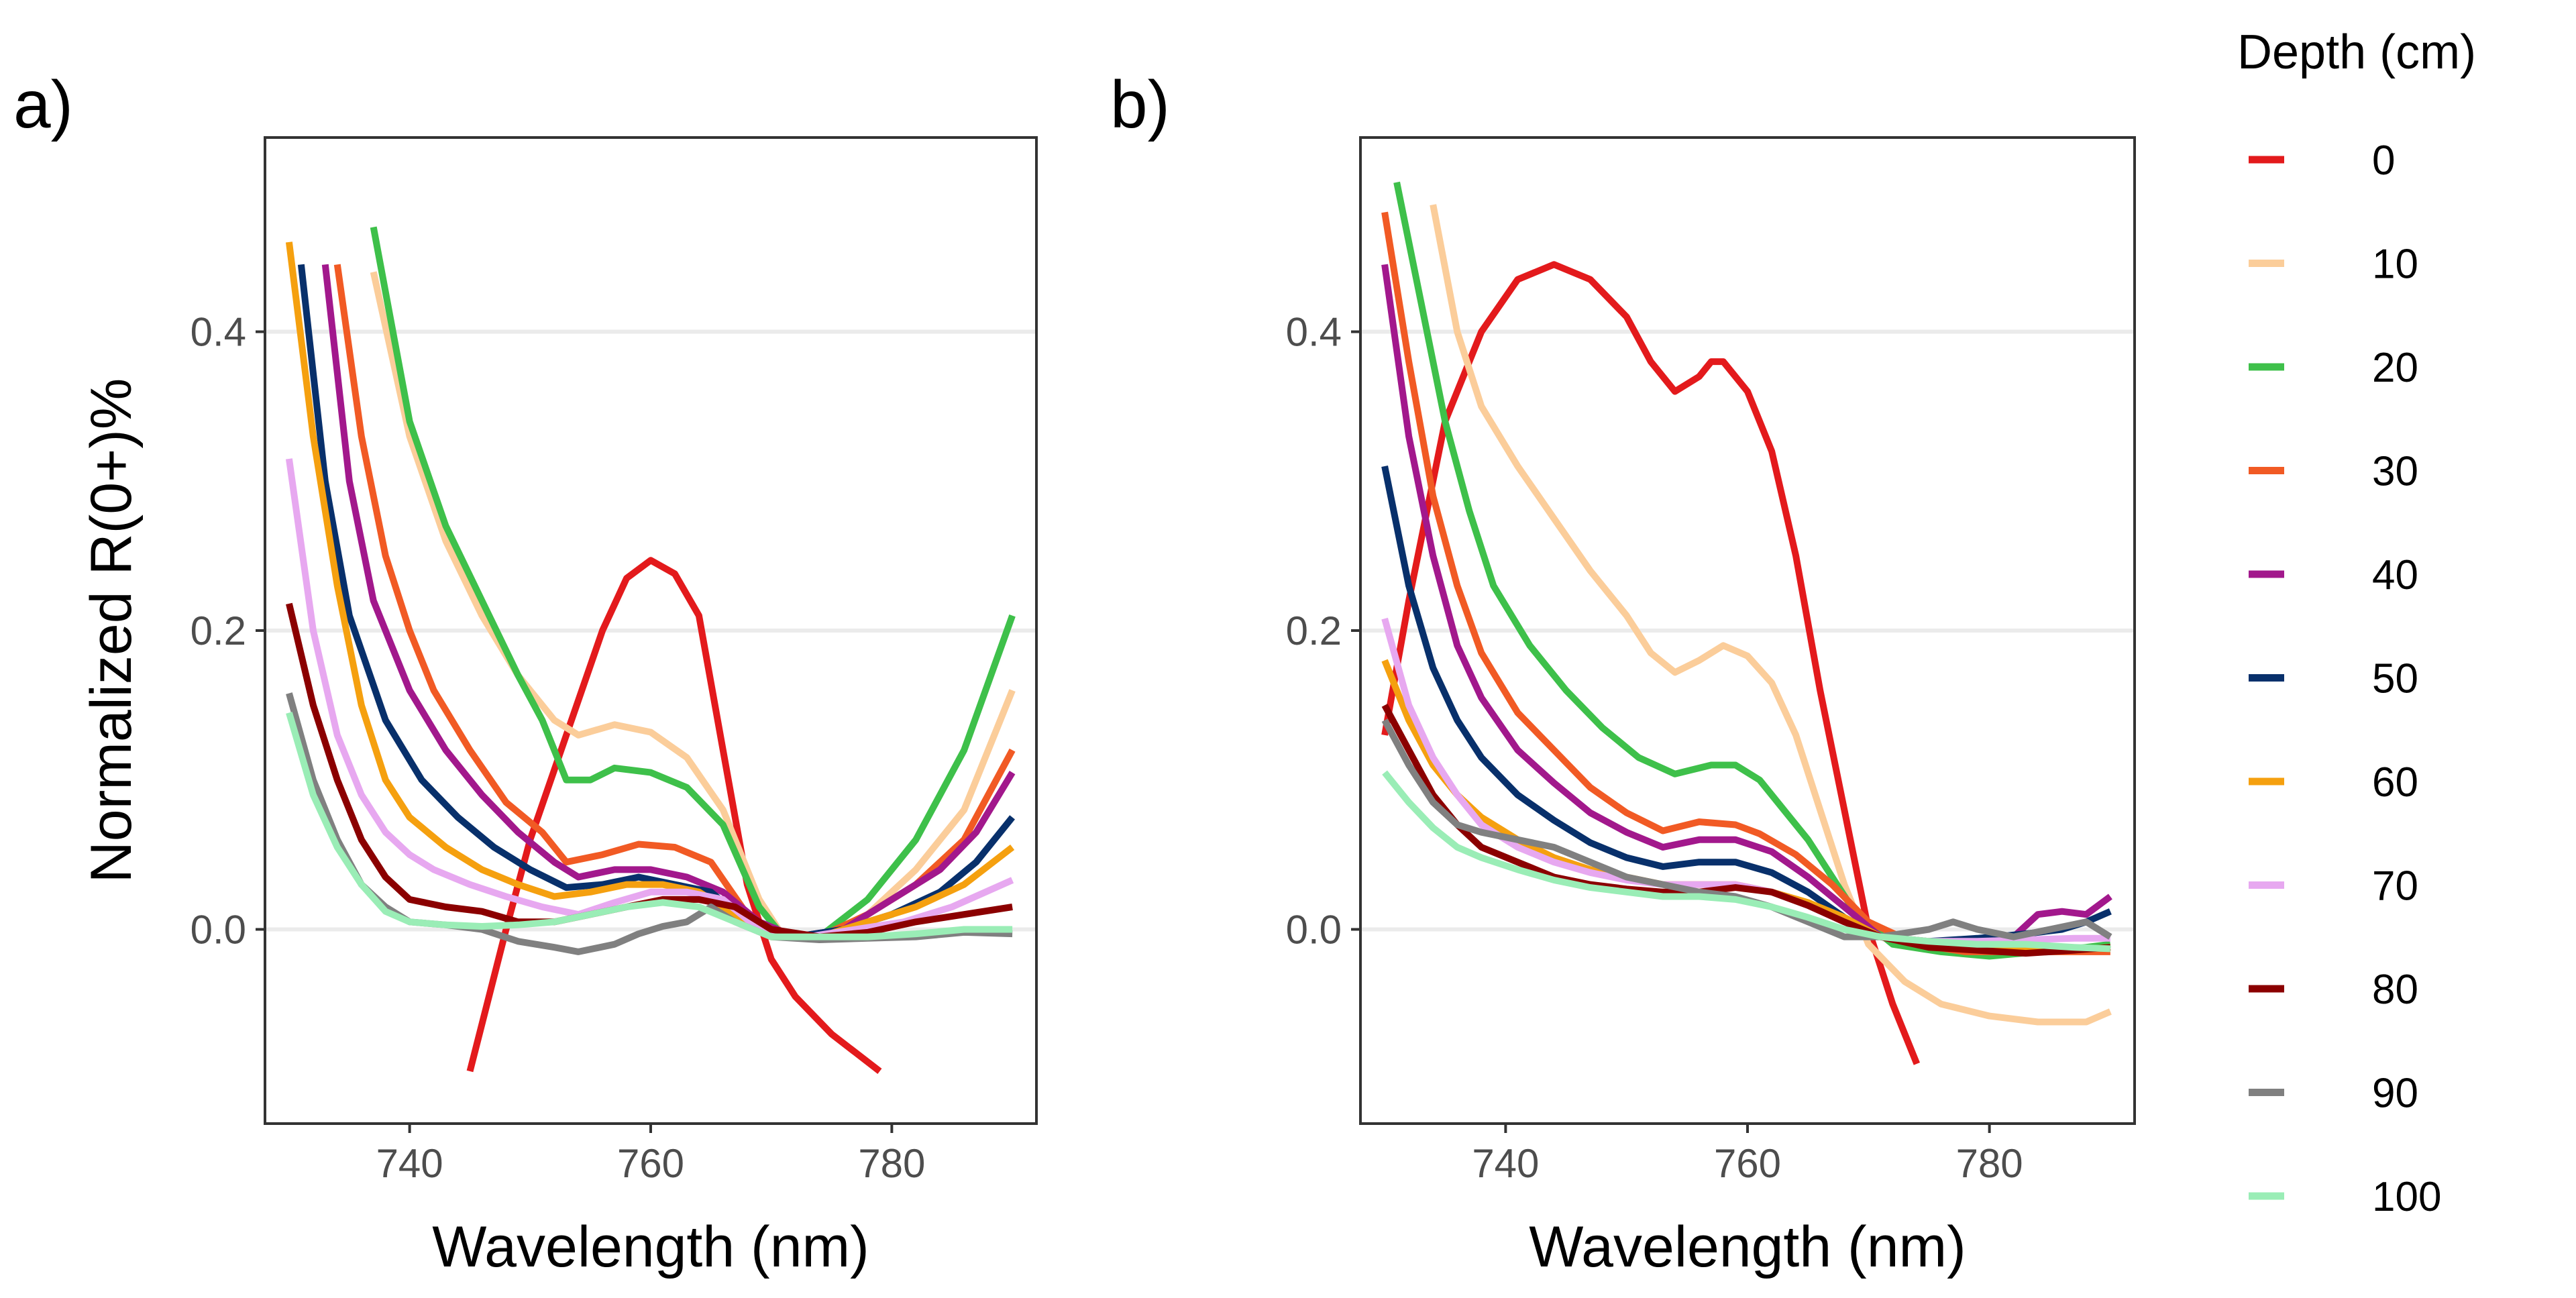  I want to click on panel-label: b), so click(1140, 104).